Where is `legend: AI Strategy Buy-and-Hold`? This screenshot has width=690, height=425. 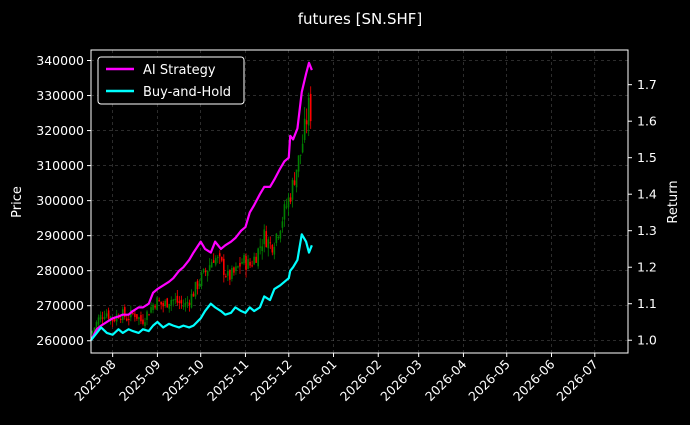
legend: AI Strategy Buy-and-Hold is located at coordinates (171, 80).